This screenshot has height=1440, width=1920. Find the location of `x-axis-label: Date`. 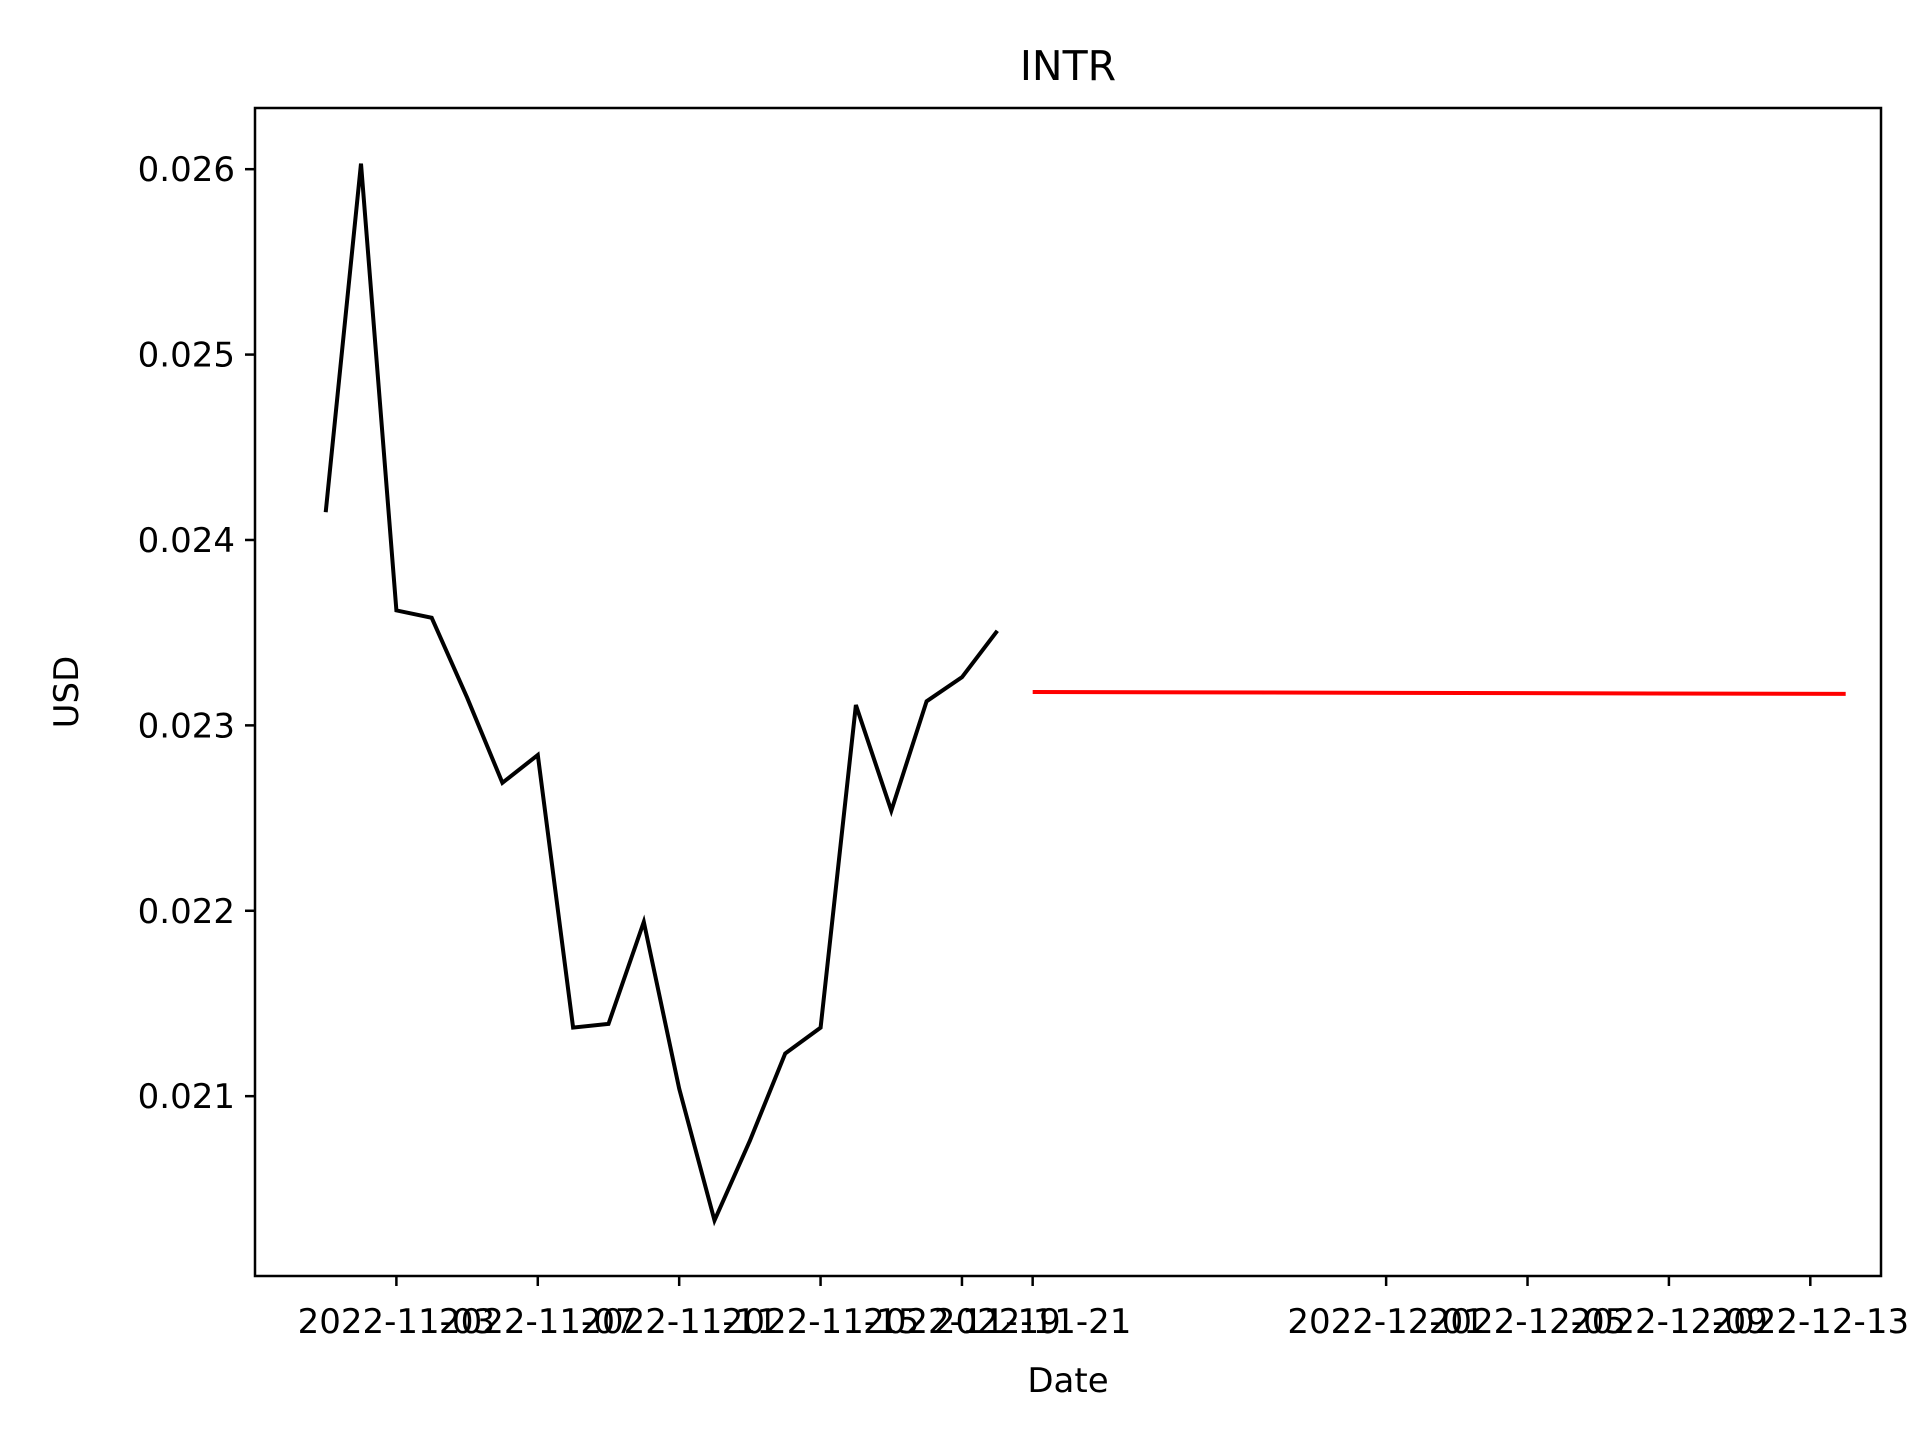

x-axis-label: Date is located at coordinates (1067, 1381).